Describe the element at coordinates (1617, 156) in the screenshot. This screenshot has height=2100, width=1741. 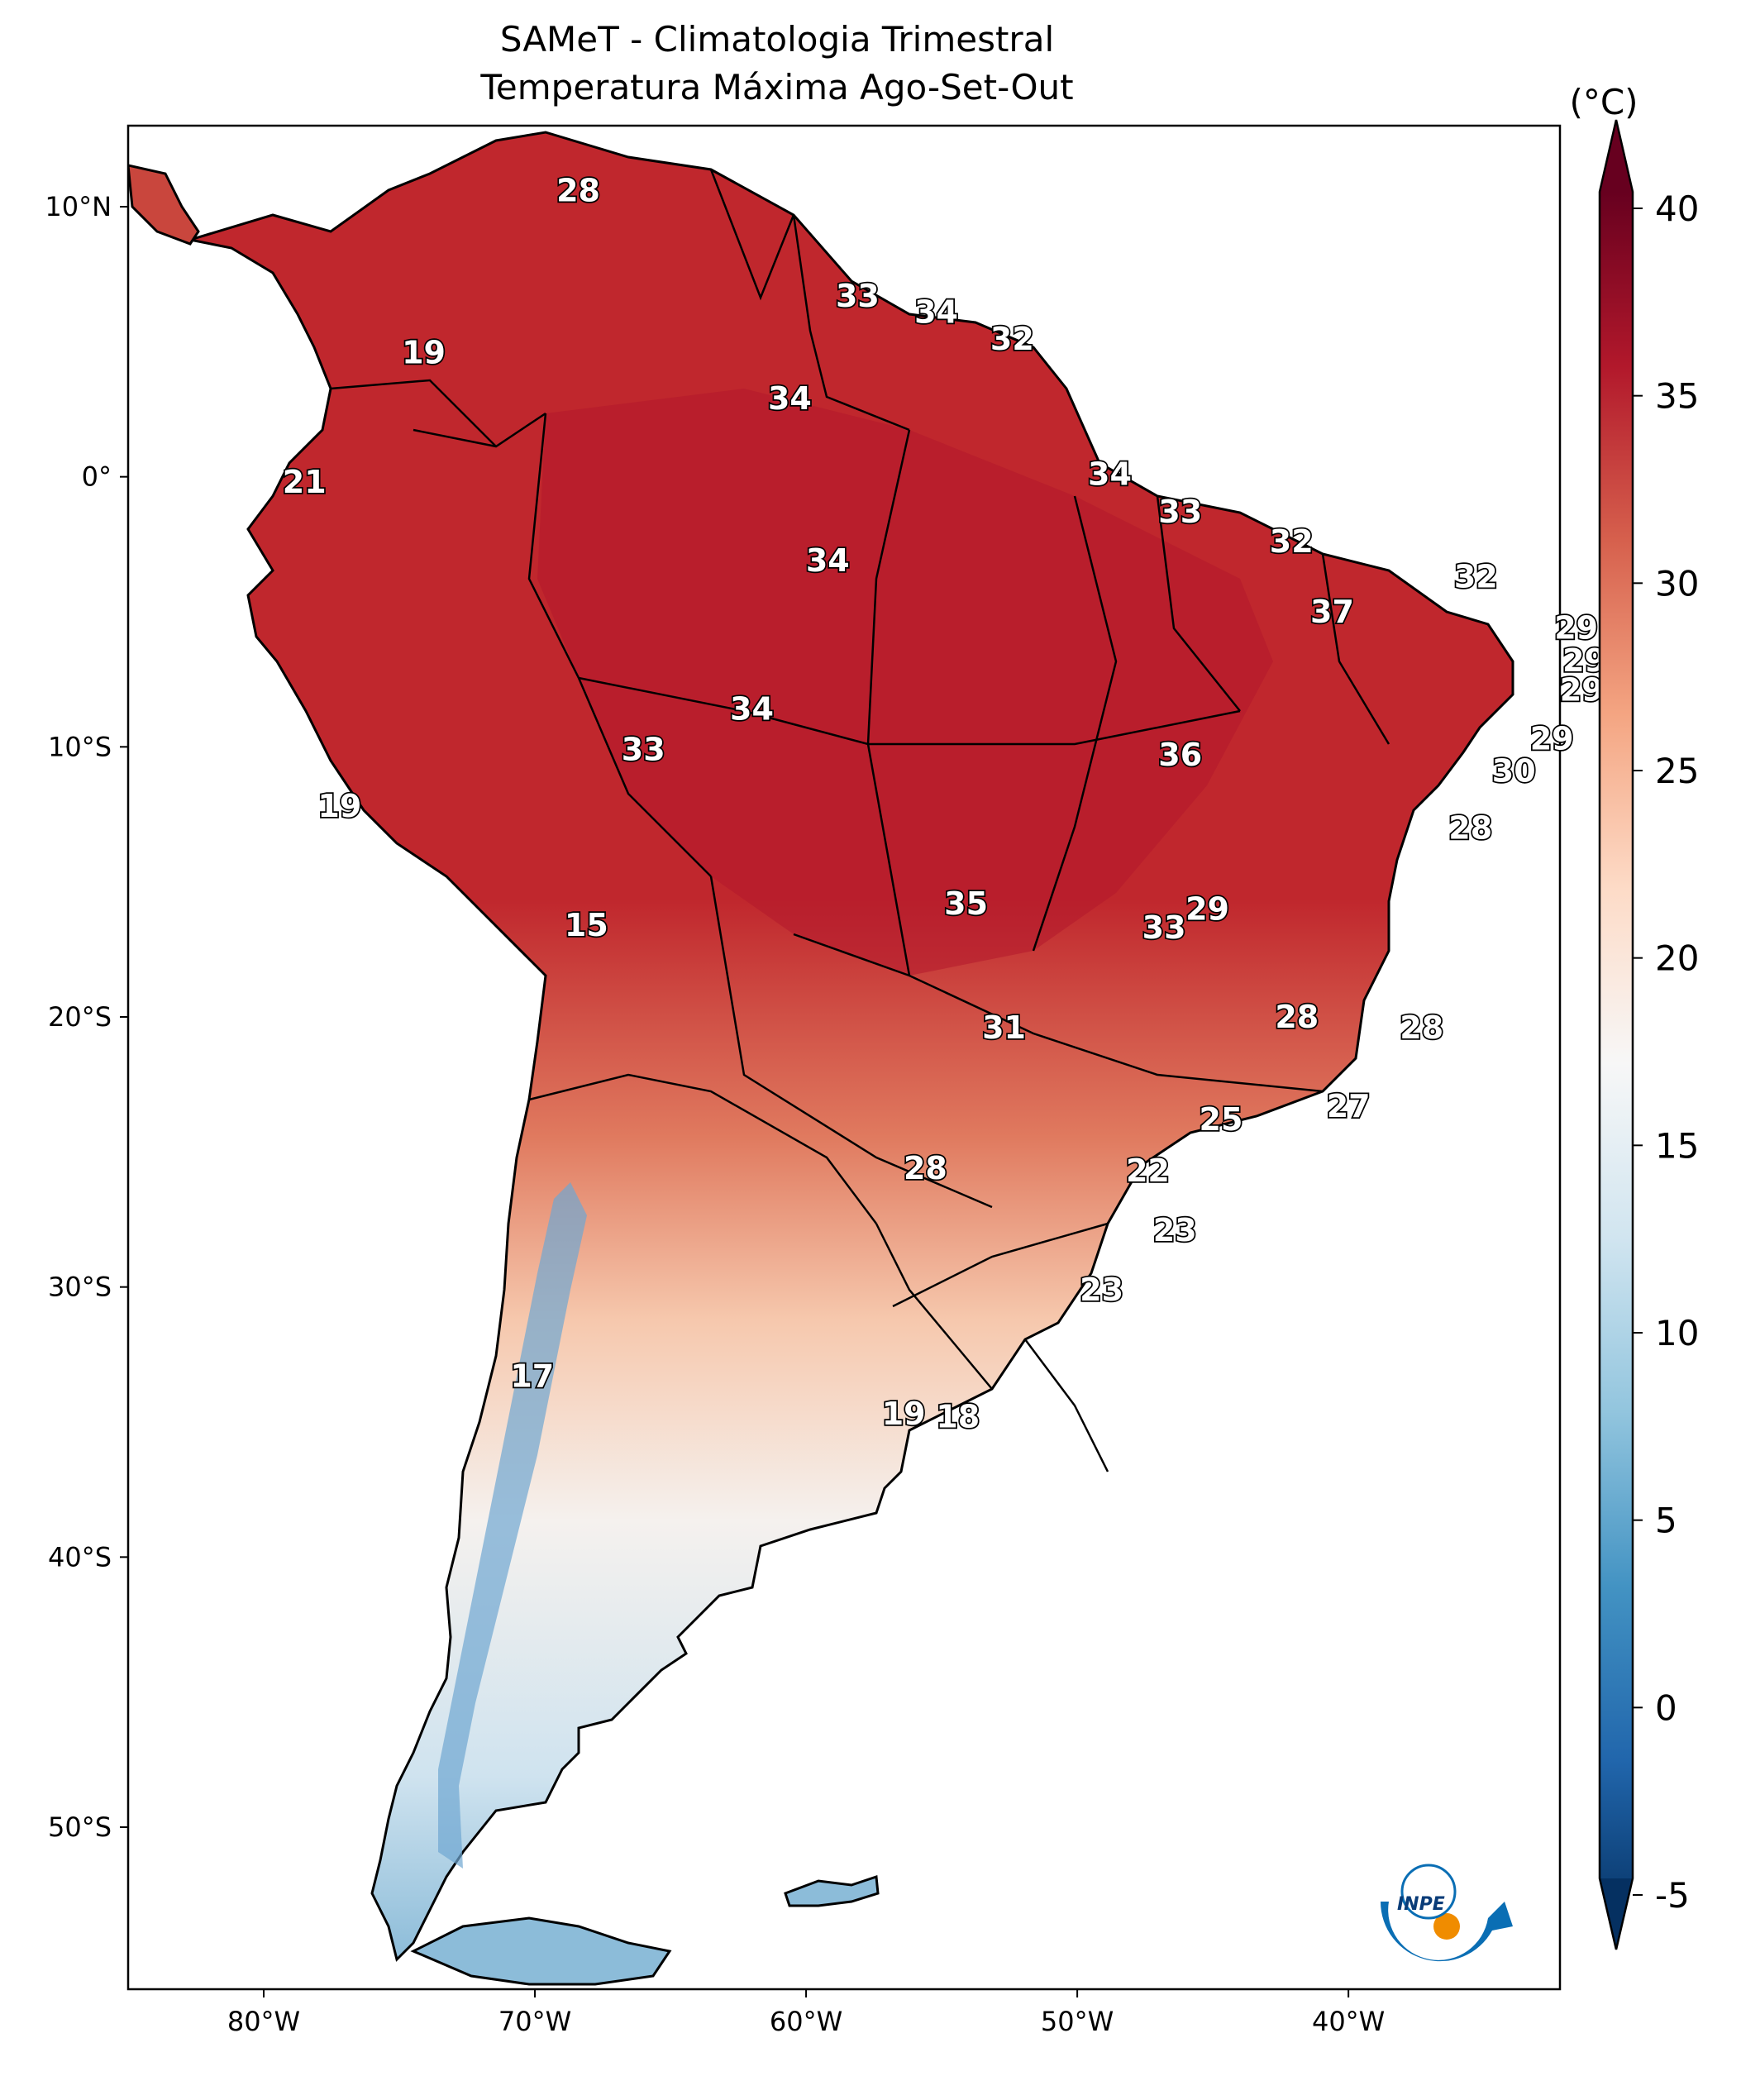
I see `colorbar-max-extend` at that location.